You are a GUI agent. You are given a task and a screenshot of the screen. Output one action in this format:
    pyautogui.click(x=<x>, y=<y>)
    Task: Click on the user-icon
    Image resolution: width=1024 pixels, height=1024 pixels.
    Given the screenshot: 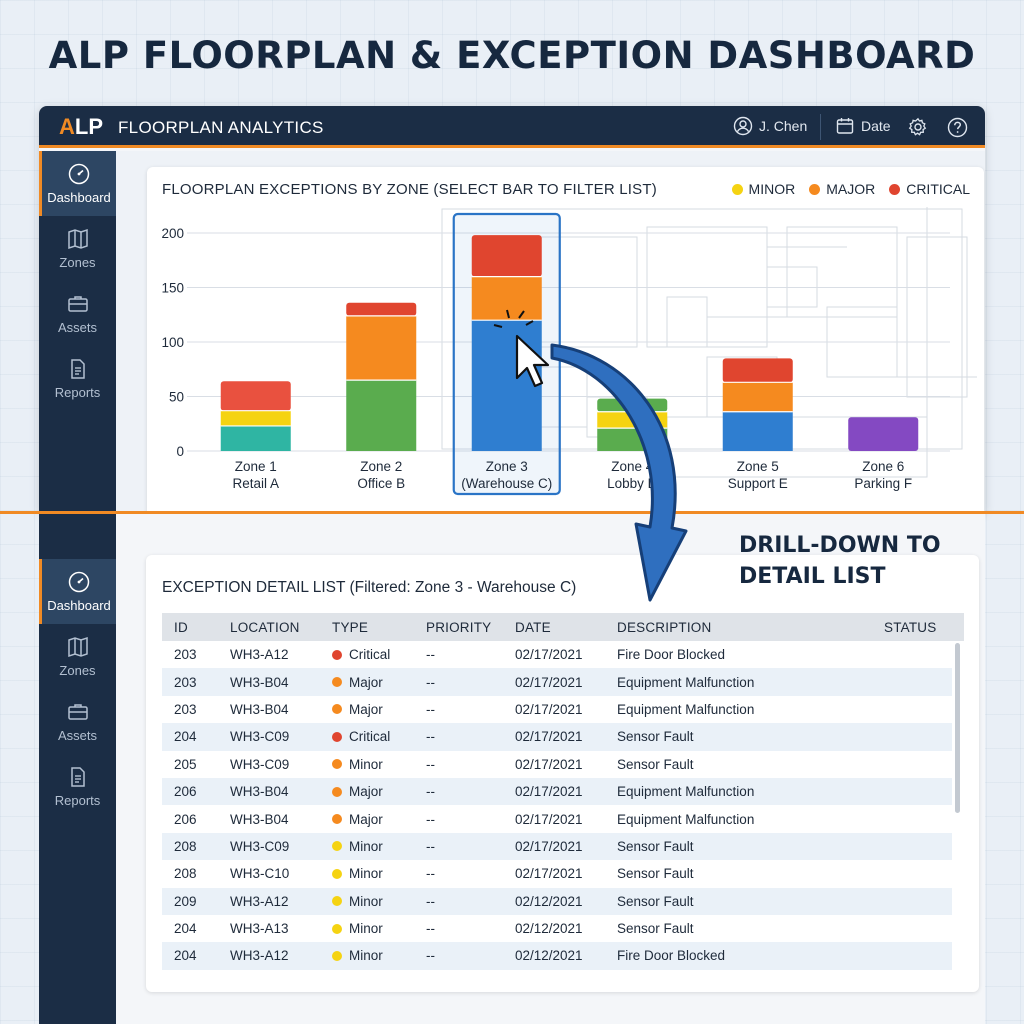 What is the action you would take?
    pyautogui.click(x=743, y=126)
    